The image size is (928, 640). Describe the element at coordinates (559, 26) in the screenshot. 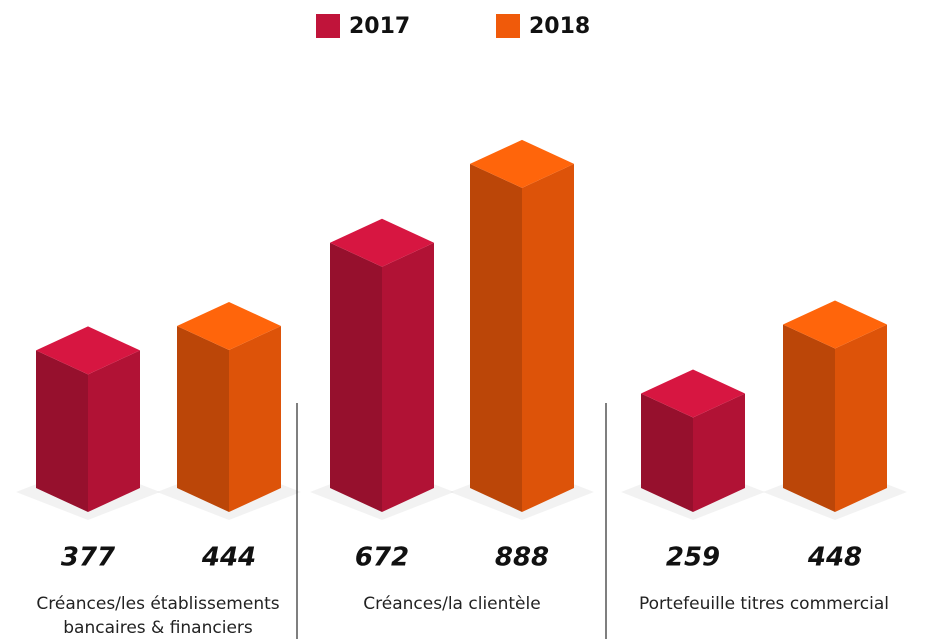

I see `legend-label: 2018` at that location.